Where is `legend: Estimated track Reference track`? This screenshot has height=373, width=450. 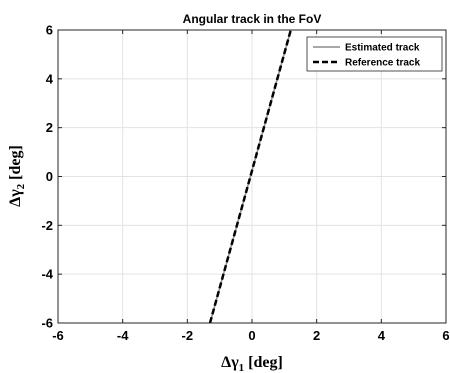
legend: Estimated track Reference track is located at coordinates (374, 54).